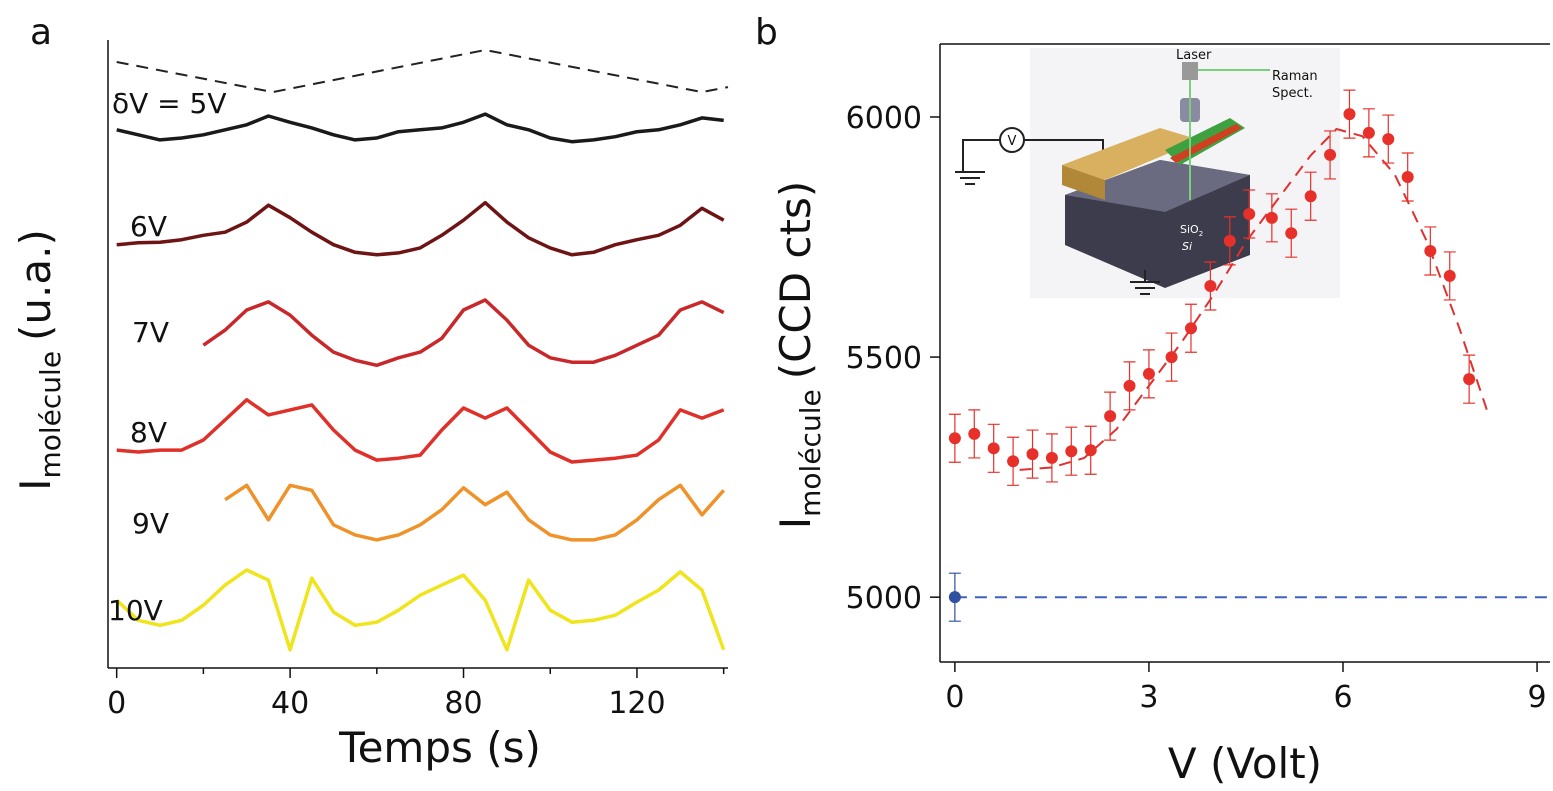  What do you see at coordinates (1012, 141) in the screenshot?
I see `voltmeter-label: V` at bounding box center [1012, 141].